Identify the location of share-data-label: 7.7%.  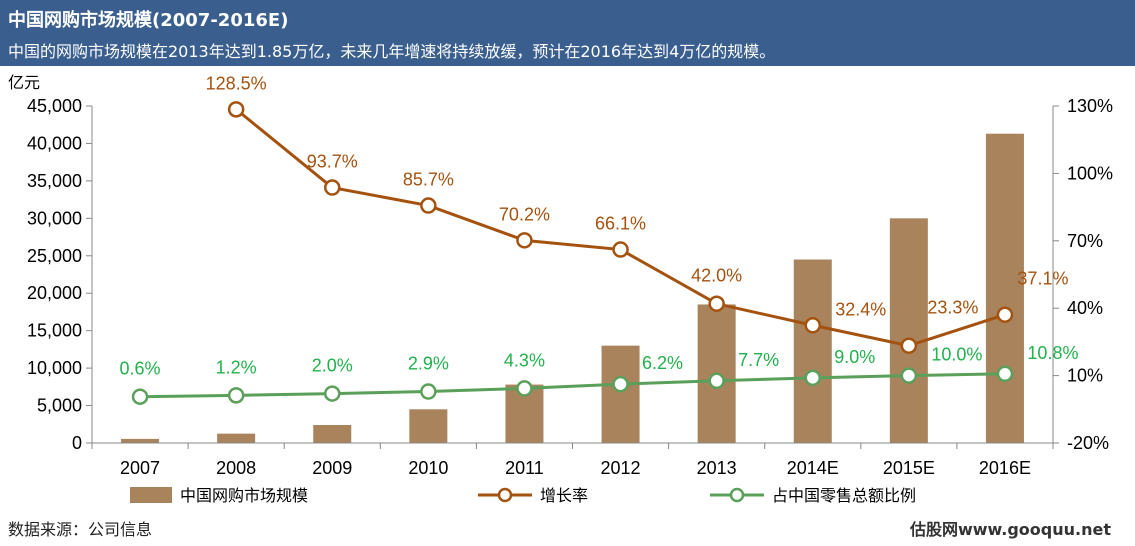
(758, 360).